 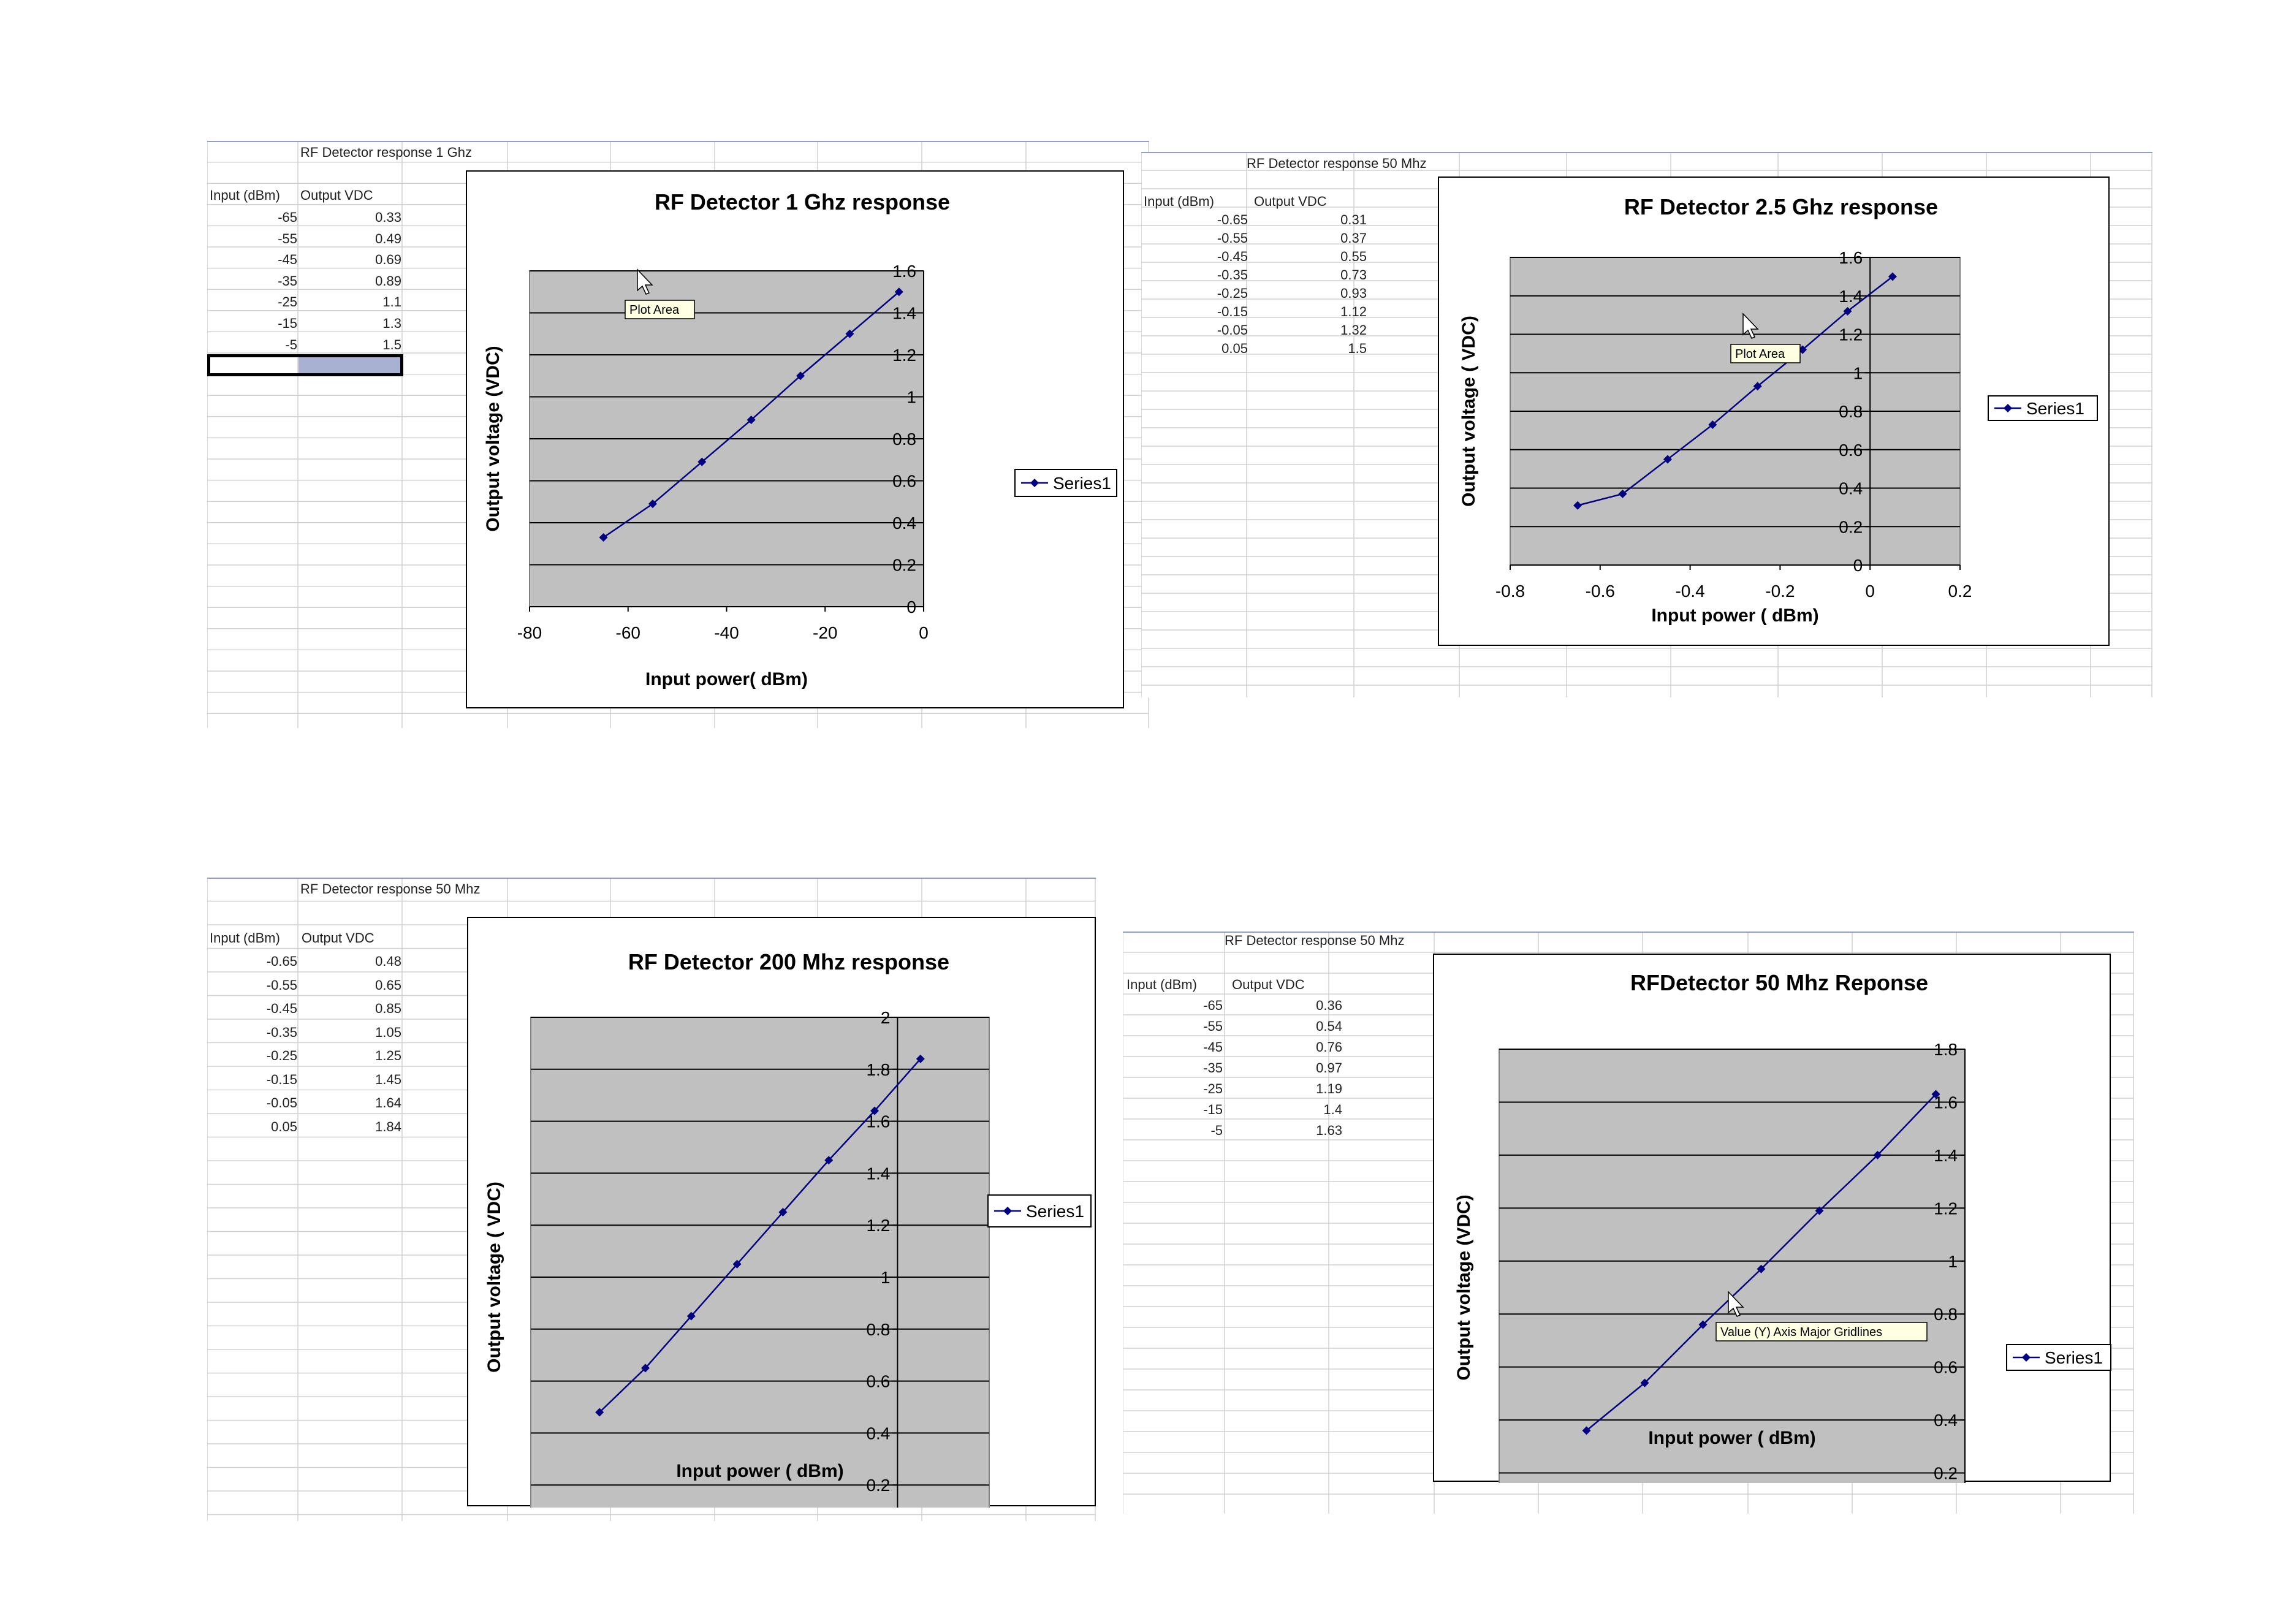 I want to click on table-cell-value: 1.63, so click(x=1329, y=1130).